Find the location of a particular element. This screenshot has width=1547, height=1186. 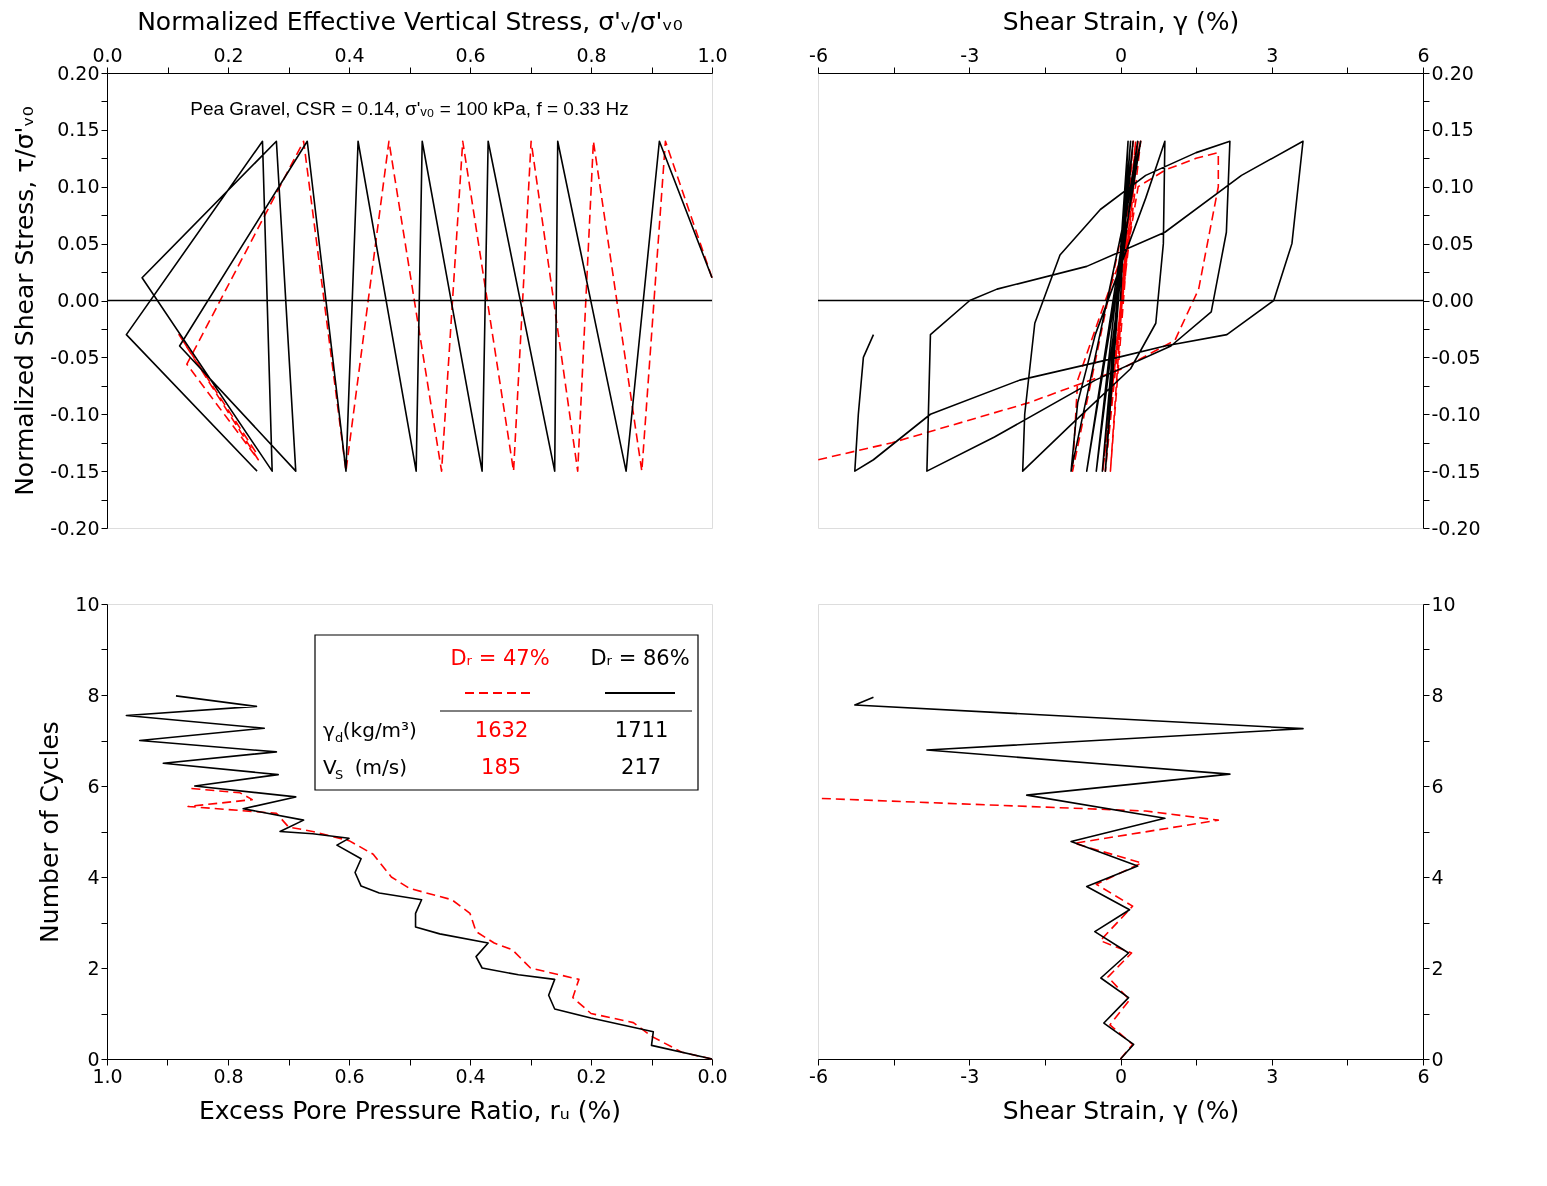

x-tick-label: 0.0 is located at coordinates (712, 1075).